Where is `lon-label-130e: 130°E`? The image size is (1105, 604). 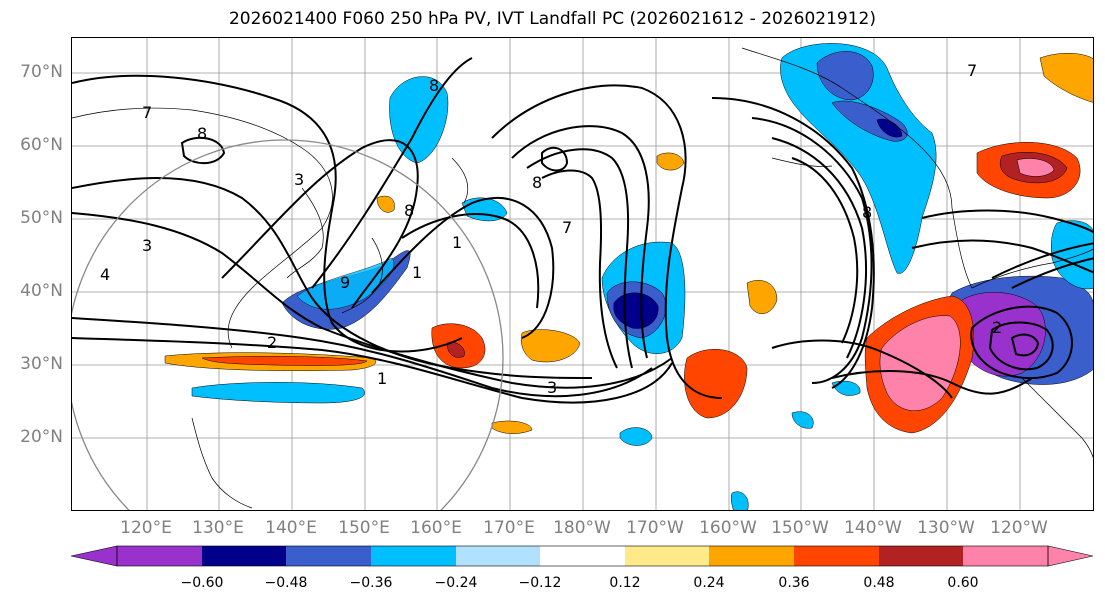
lon-label-130e: 130°E is located at coordinates (218, 528).